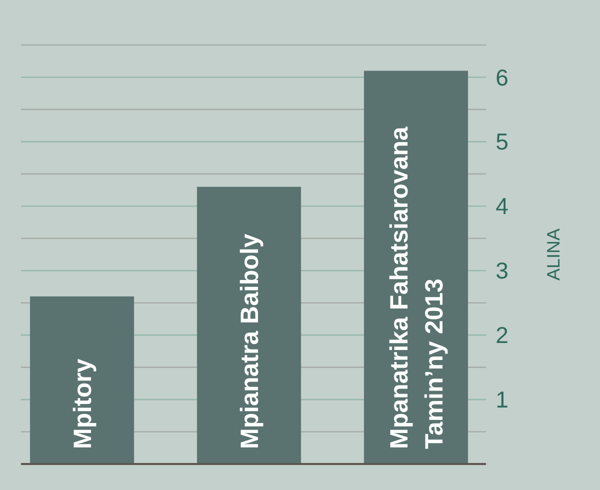 The image size is (600, 490). I want to click on y-tick-label: 3, so click(502, 271).